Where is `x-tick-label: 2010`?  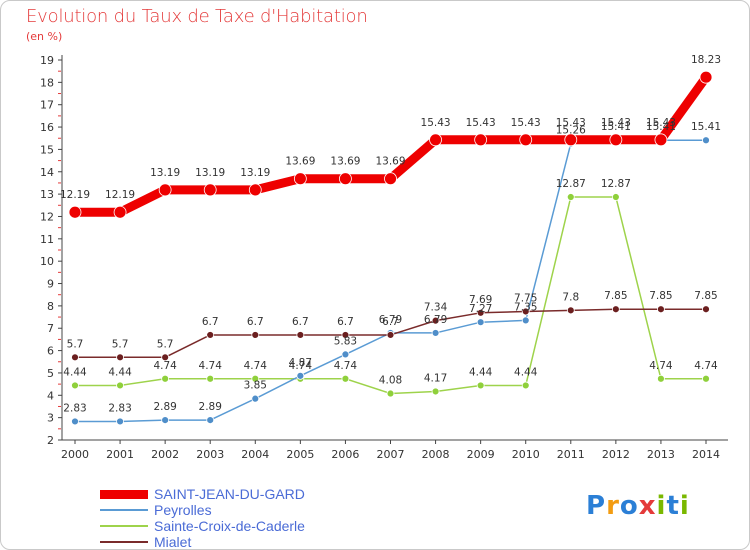 x-tick-label: 2010 is located at coordinates (526, 454).